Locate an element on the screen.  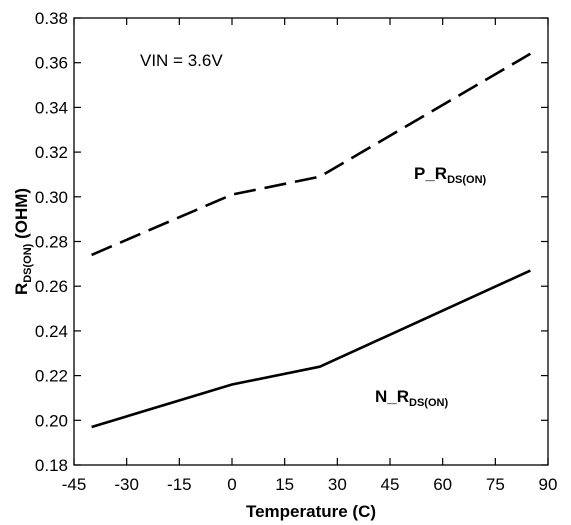
vin-annotation: VIN = 3.6V is located at coordinates (181, 60).